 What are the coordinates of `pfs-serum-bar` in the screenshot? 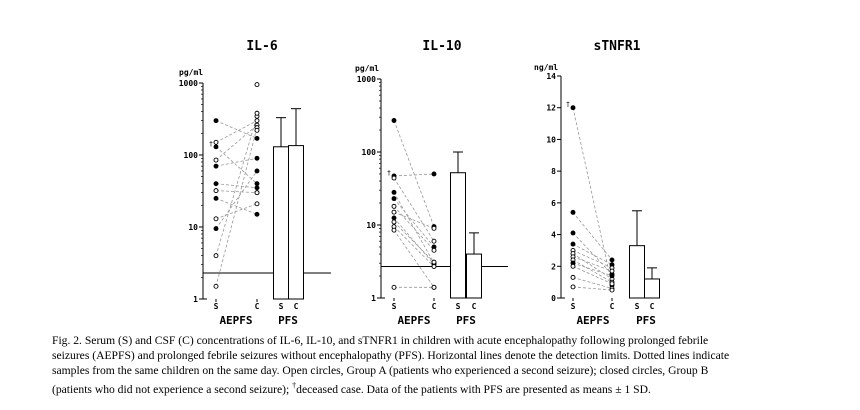 It's located at (637, 272).